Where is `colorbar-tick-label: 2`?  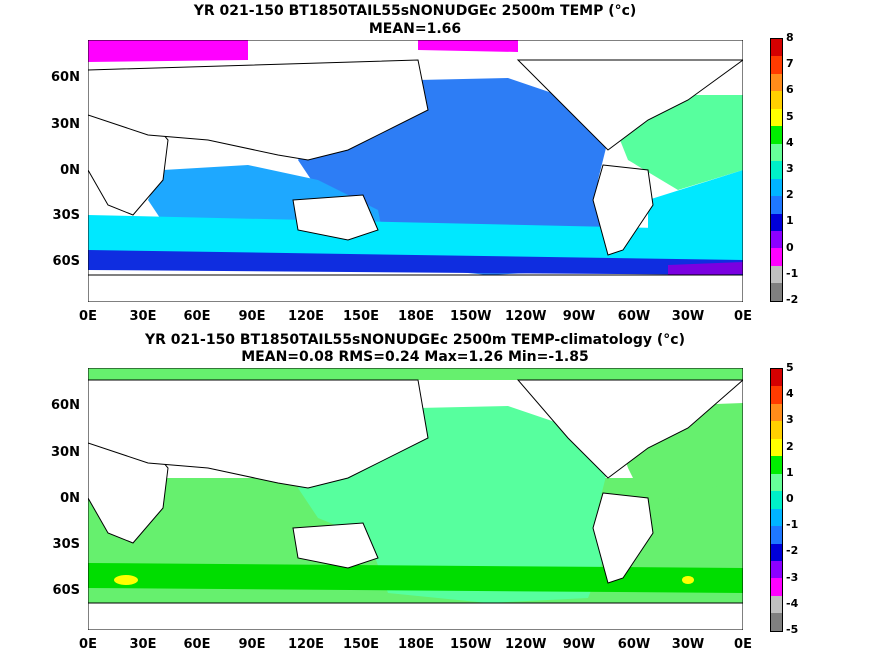 colorbar-tick-label: 2 is located at coordinates (790, 446).